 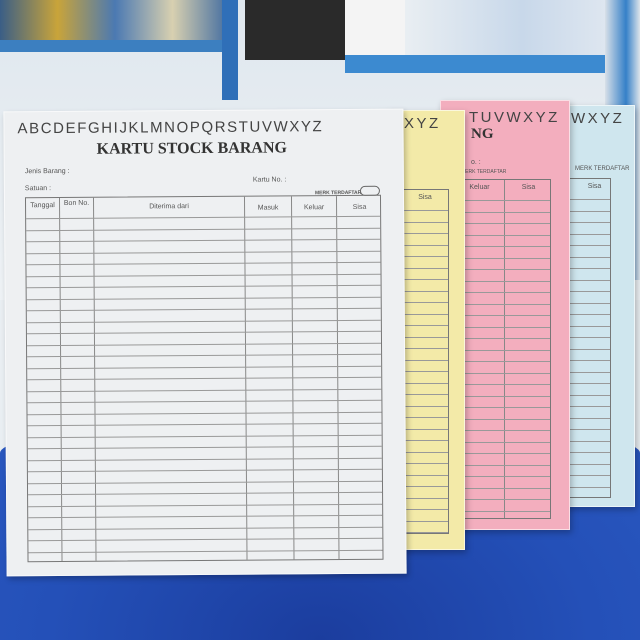 I want to click on shelf-rail, so click(x=492, y=64).